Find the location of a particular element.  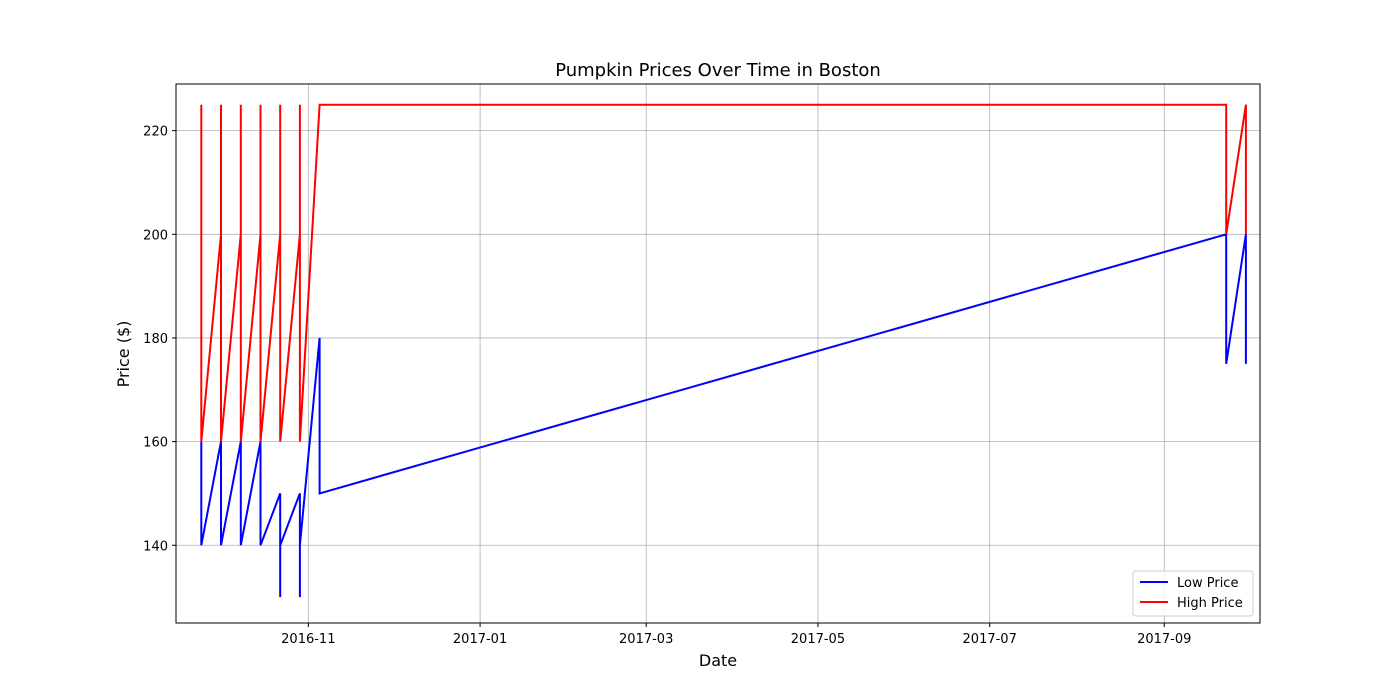

y-axis-ticks: 140 160 180 200 220 is located at coordinates (159, 339).